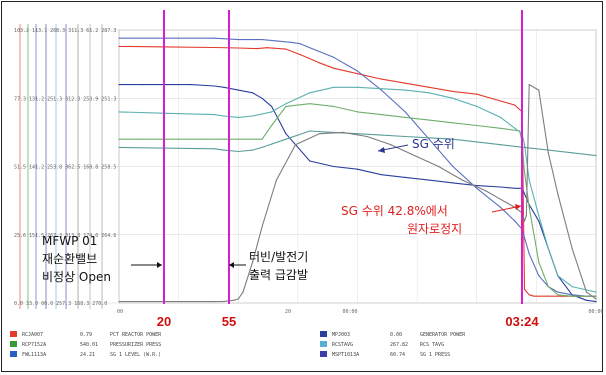 This screenshot has height=375, width=606. Describe the element at coordinates (341, 335) in the screenshot. I see `legend-tag-3: MPJ003` at that location.